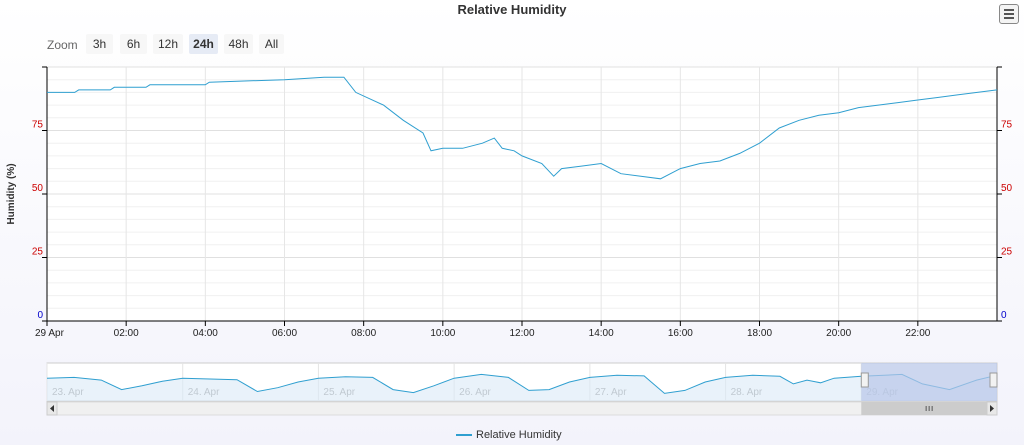 This screenshot has width=1024, height=445. Describe the element at coordinates (680, 333) in the screenshot. I see `x-tick-label: 16:00` at that location.